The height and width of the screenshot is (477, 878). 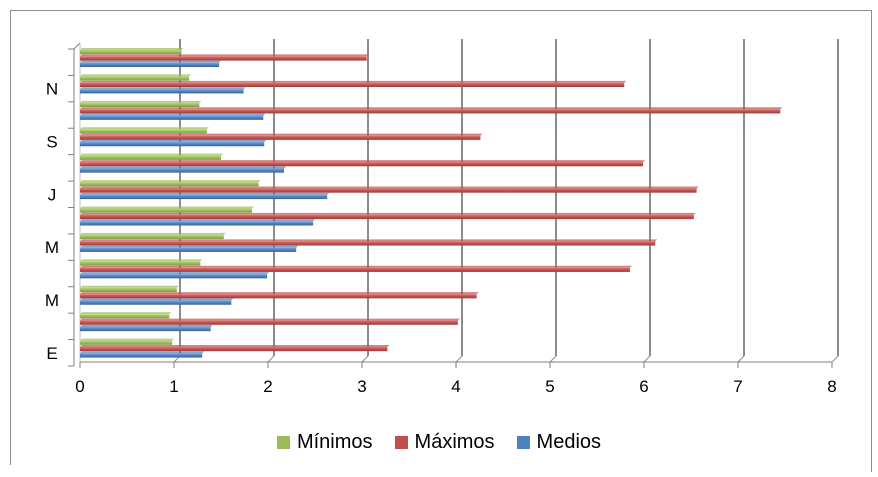 I want to click on y-tick-label-2: M, so click(x=52, y=300).